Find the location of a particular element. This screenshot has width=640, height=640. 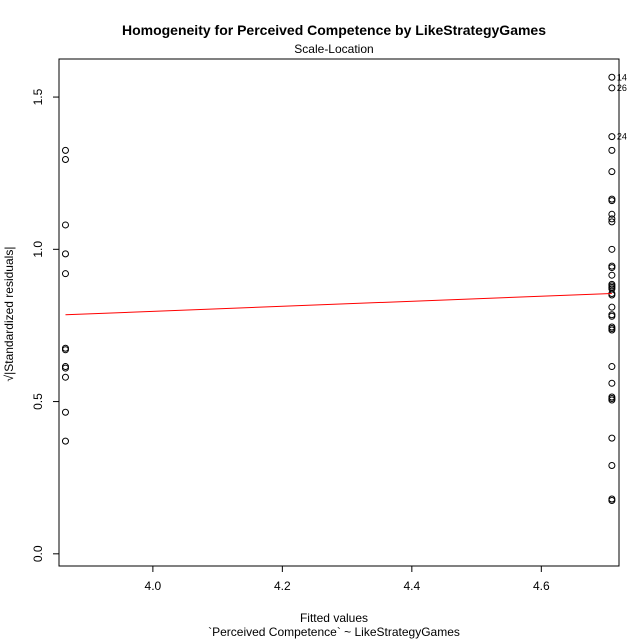

chart-subtitle: Scale-Location is located at coordinates (333, 49).